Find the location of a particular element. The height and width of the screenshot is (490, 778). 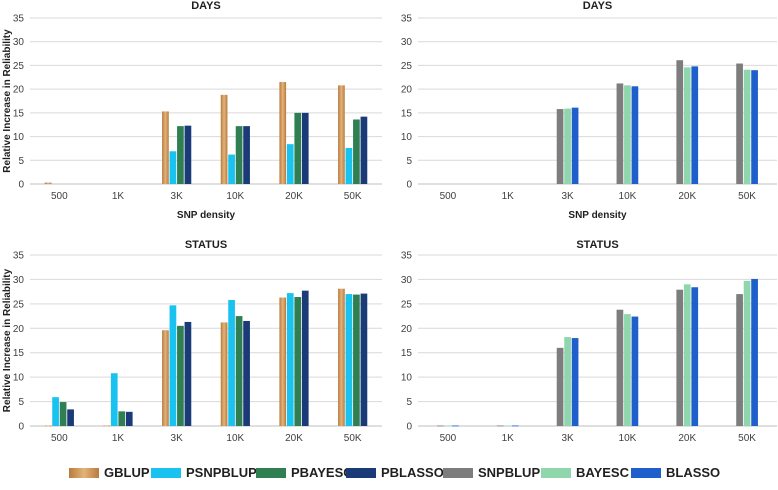

bar-pbayesc-50k is located at coordinates (356, 360).